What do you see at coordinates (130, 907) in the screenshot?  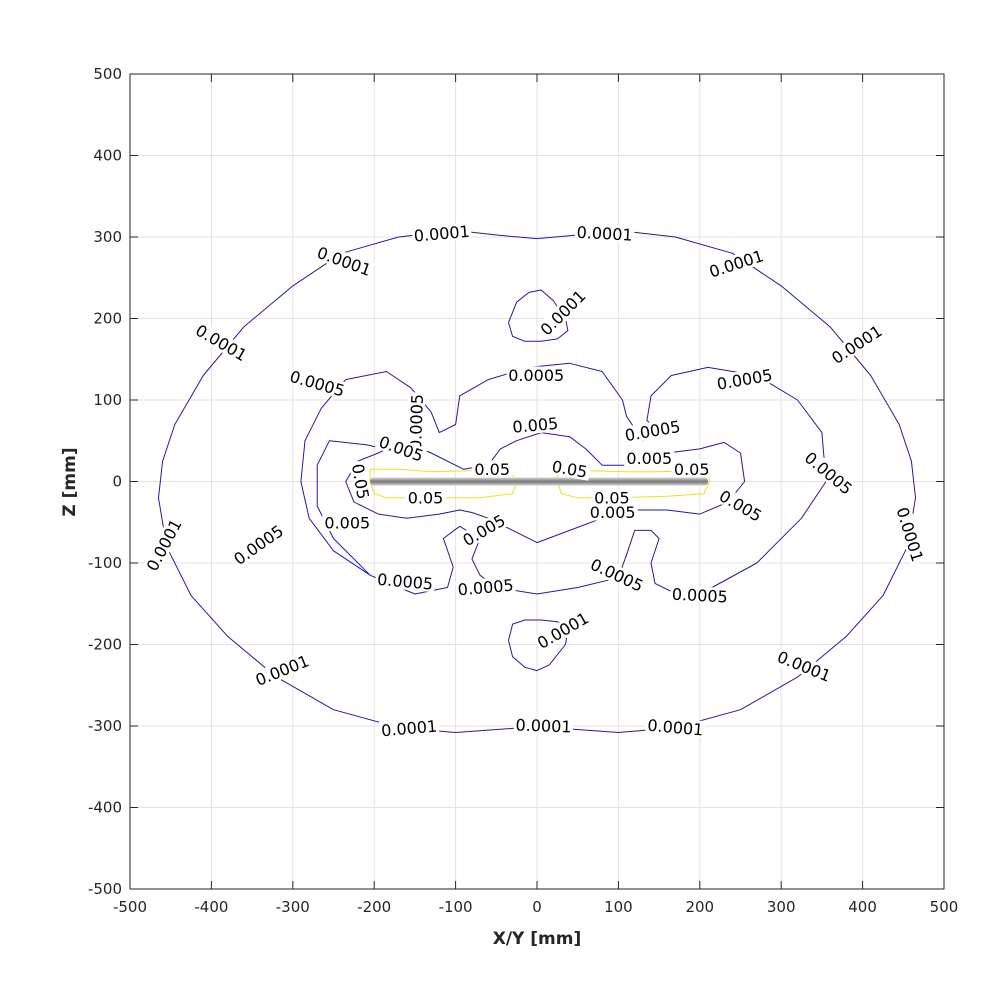 I see `x-tick-label: -500` at bounding box center [130, 907].